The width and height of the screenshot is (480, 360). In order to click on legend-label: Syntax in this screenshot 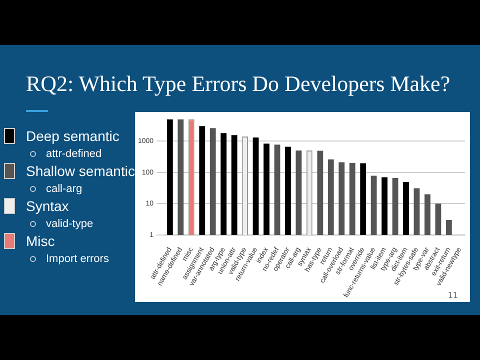, I will do `click(47, 206)`.